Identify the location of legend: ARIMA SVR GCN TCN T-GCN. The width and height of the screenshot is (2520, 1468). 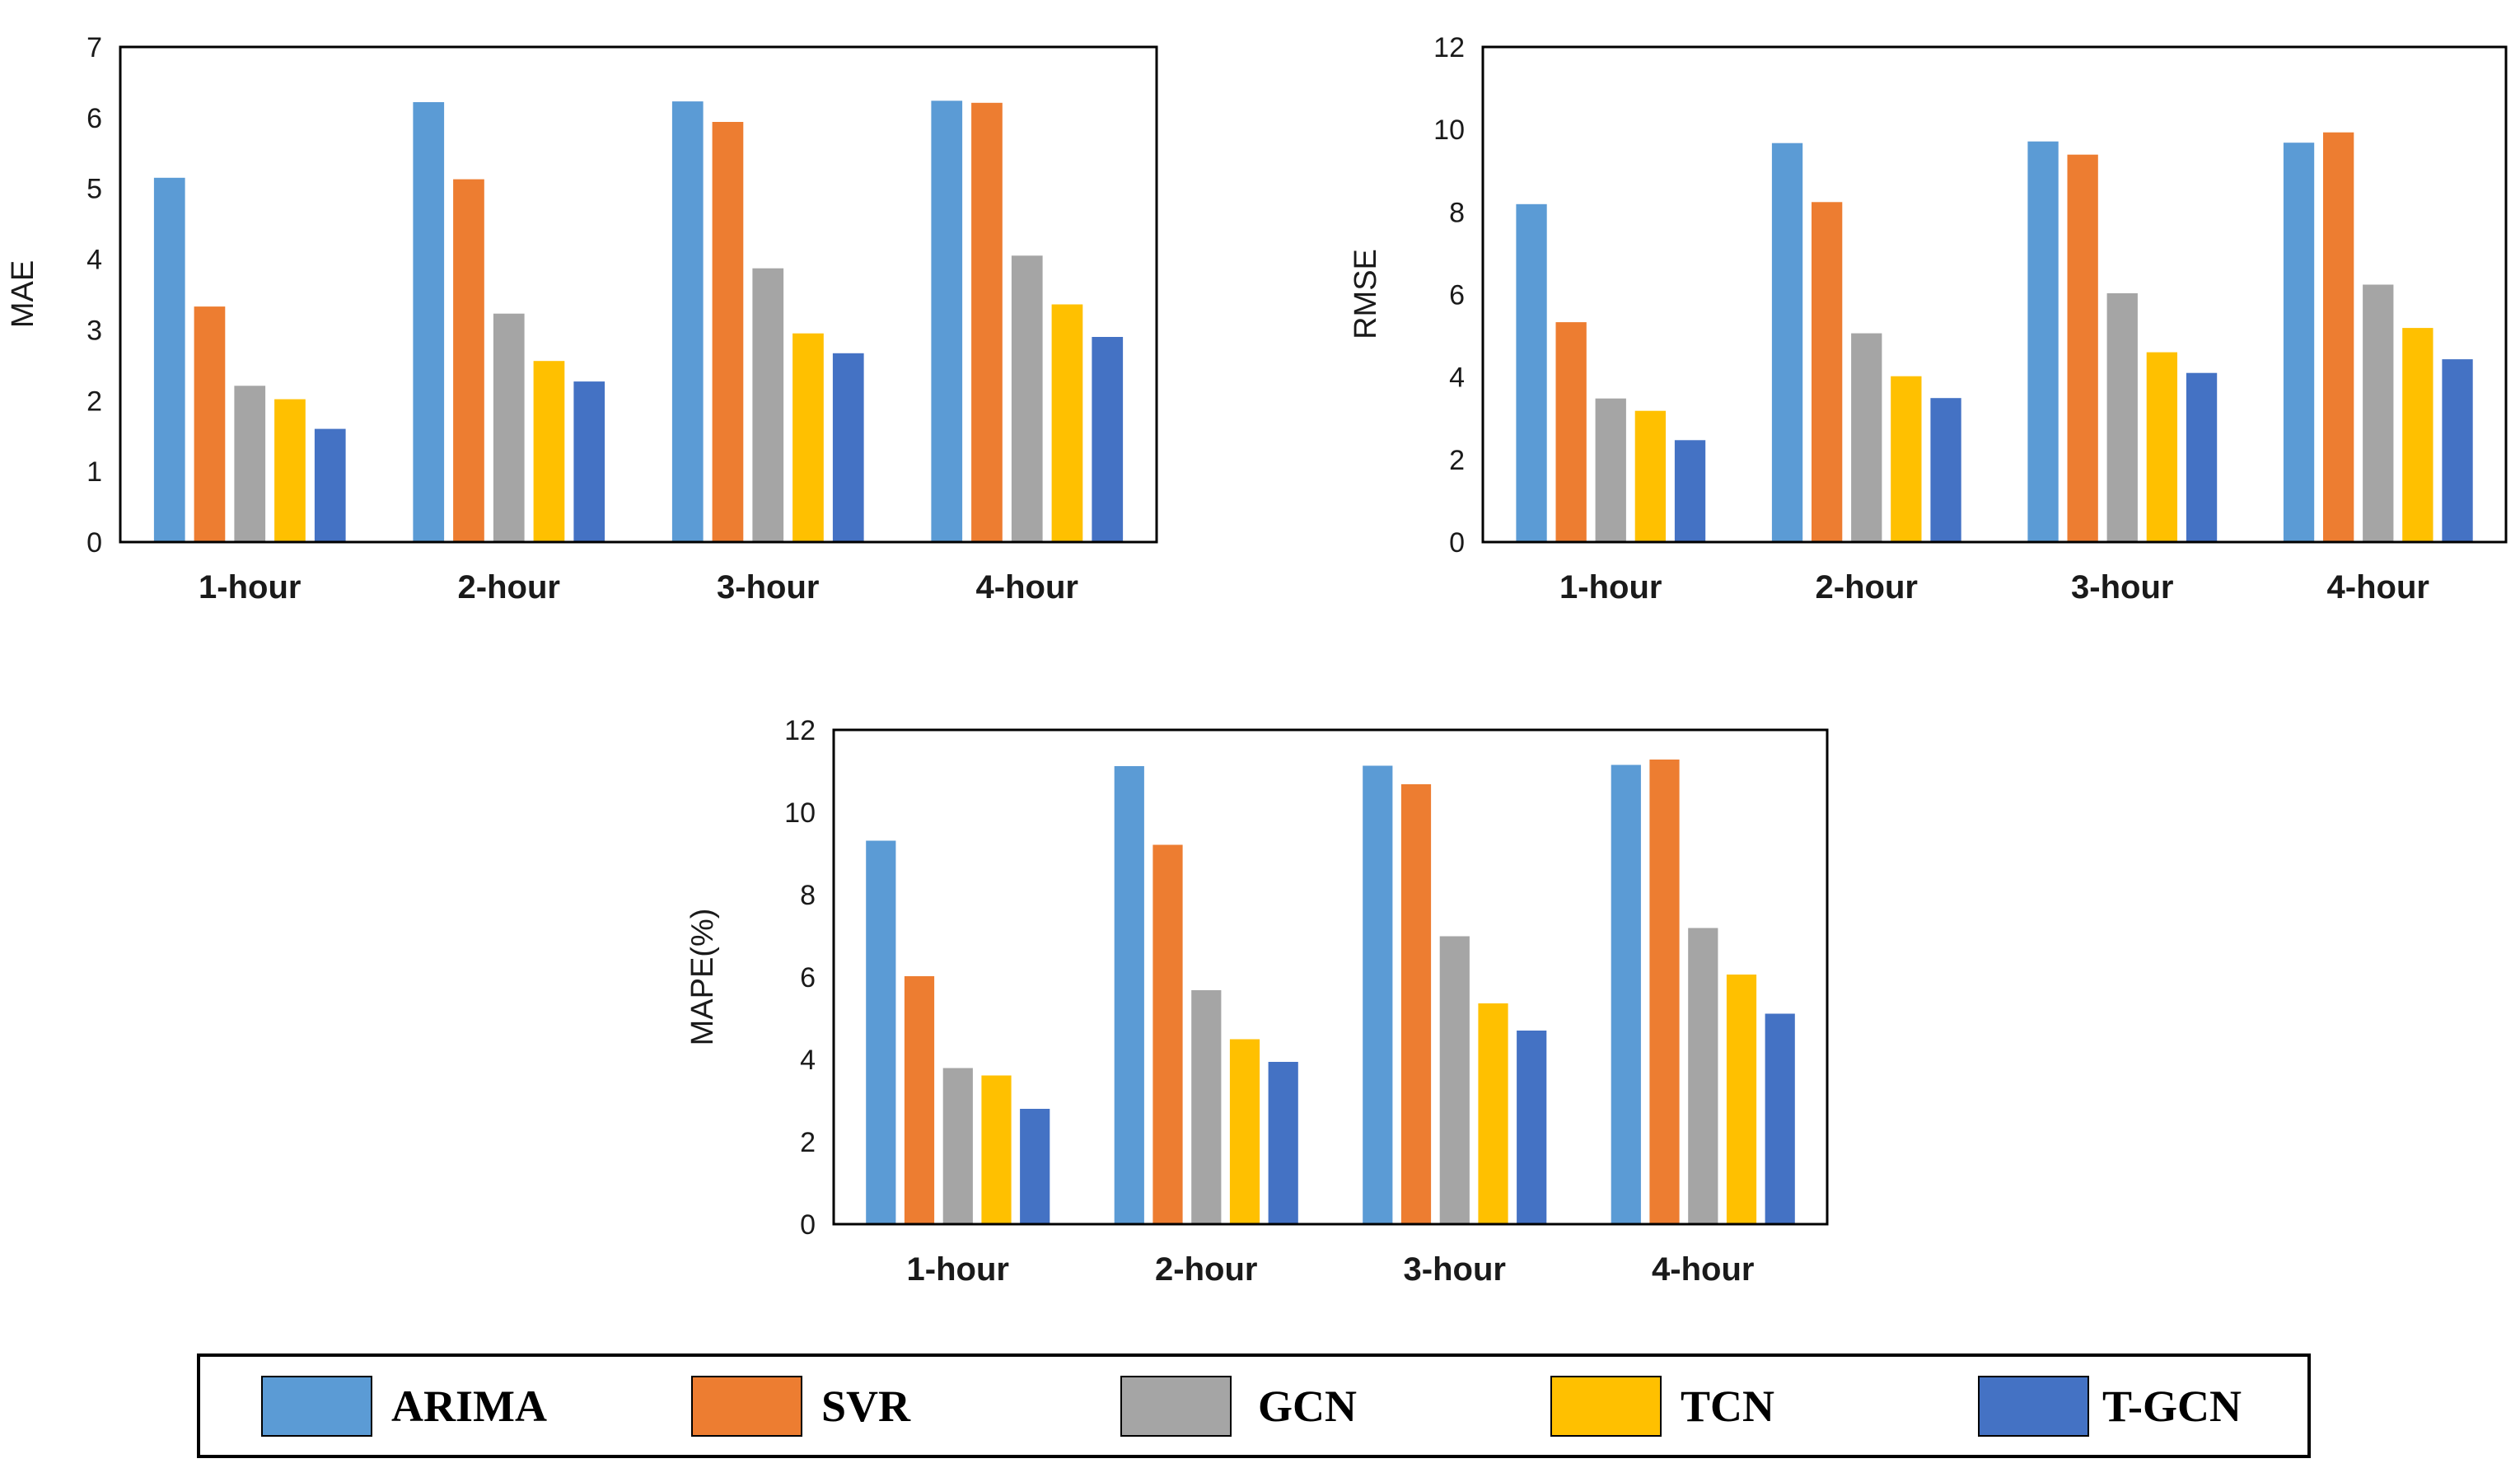
(1254, 1406).